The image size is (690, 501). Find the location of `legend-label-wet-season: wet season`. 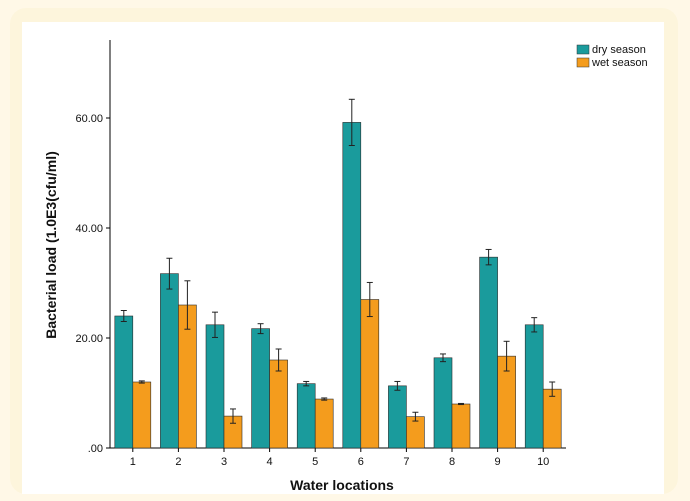

legend-label-wet-season: wet season is located at coordinates (619, 63).